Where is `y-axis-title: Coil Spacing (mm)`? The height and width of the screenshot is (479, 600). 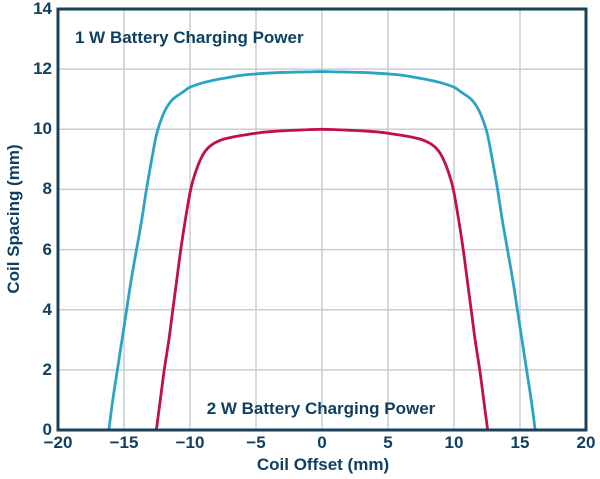 y-axis-title: Coil Spacing (mm) is located at coordinates (13, 219).